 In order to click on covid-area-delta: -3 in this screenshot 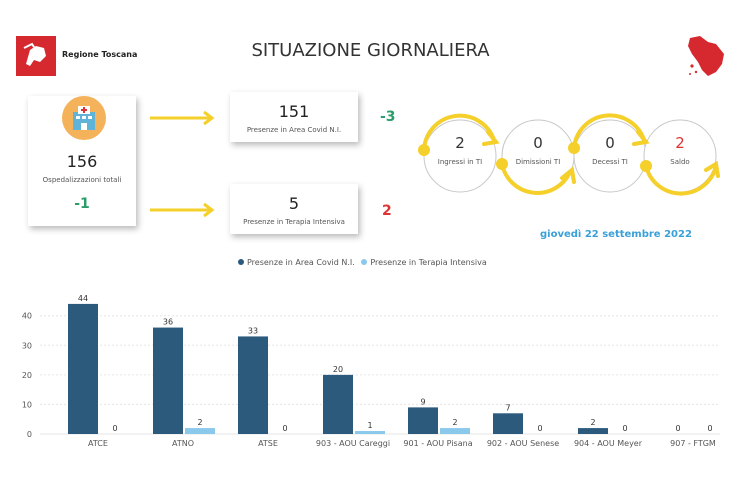, I will do `click(388, 117)`.